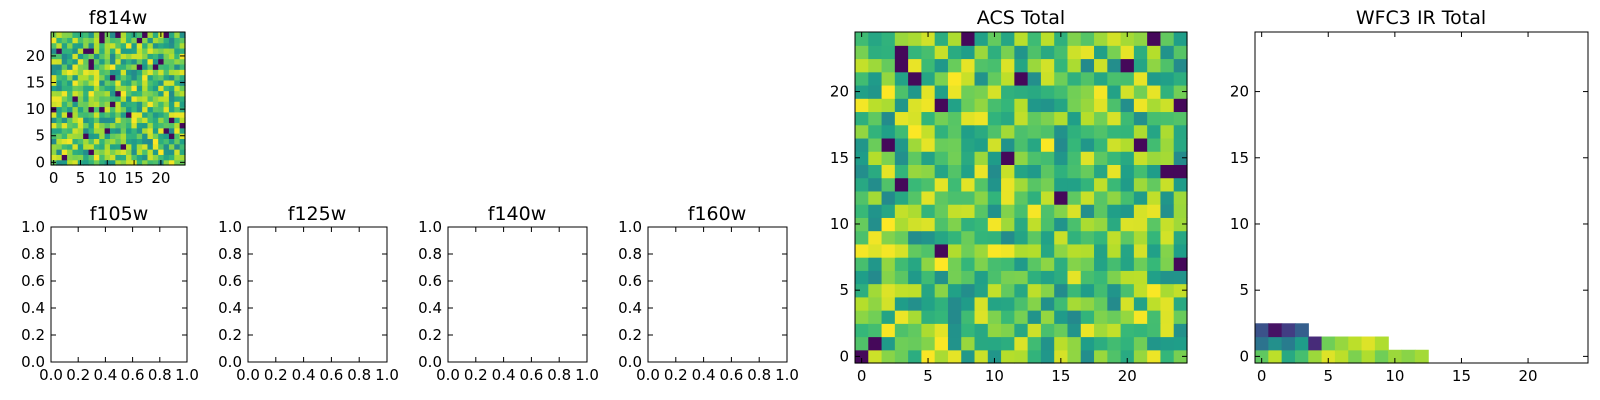 This screenshot has width=1600, height=400. I want to click on x-tick-label: 0.8, so click(559, 375).